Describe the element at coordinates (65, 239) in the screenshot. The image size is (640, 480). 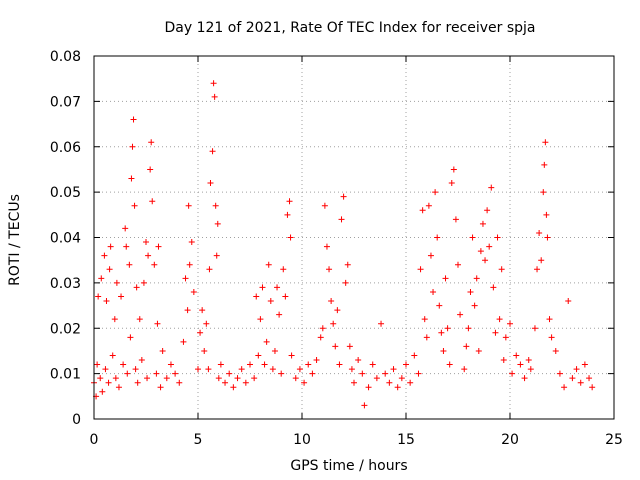
I see `y-tick-label: 0.04` at that location.